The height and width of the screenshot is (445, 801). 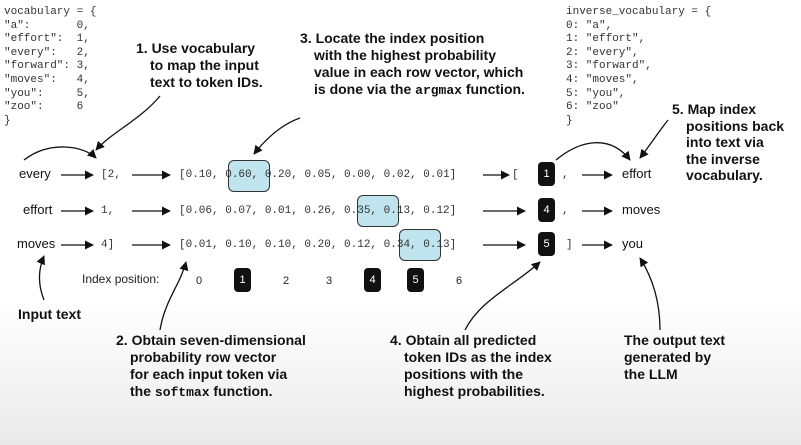 What do you see at coordinates (515, 175) in the screenshot?
I see `pred-open-bracket: [` at bounding box center [515, 175].